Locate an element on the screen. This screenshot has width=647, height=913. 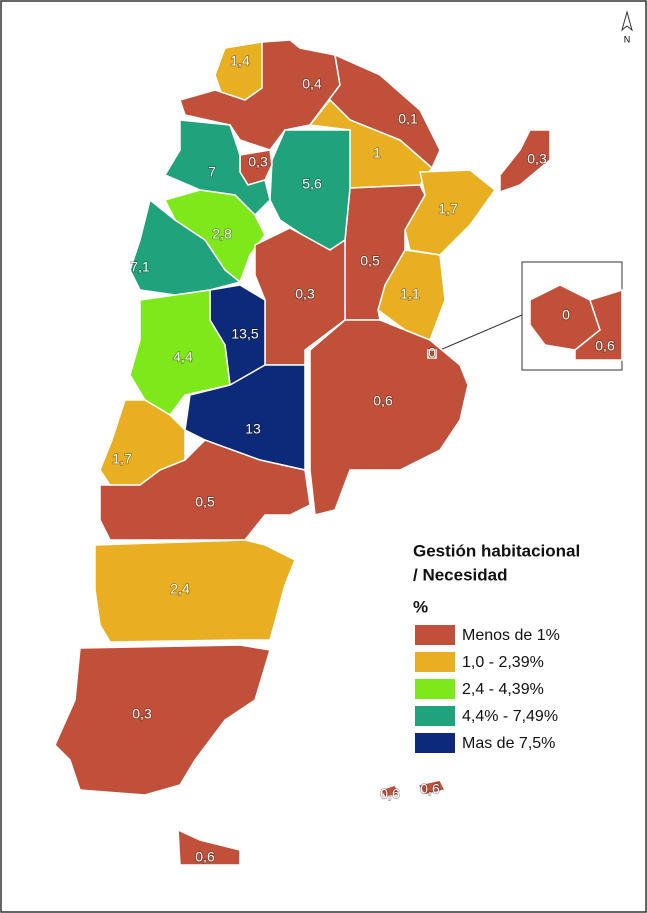
north-arrow-icon is located at coordinates (627, 21).